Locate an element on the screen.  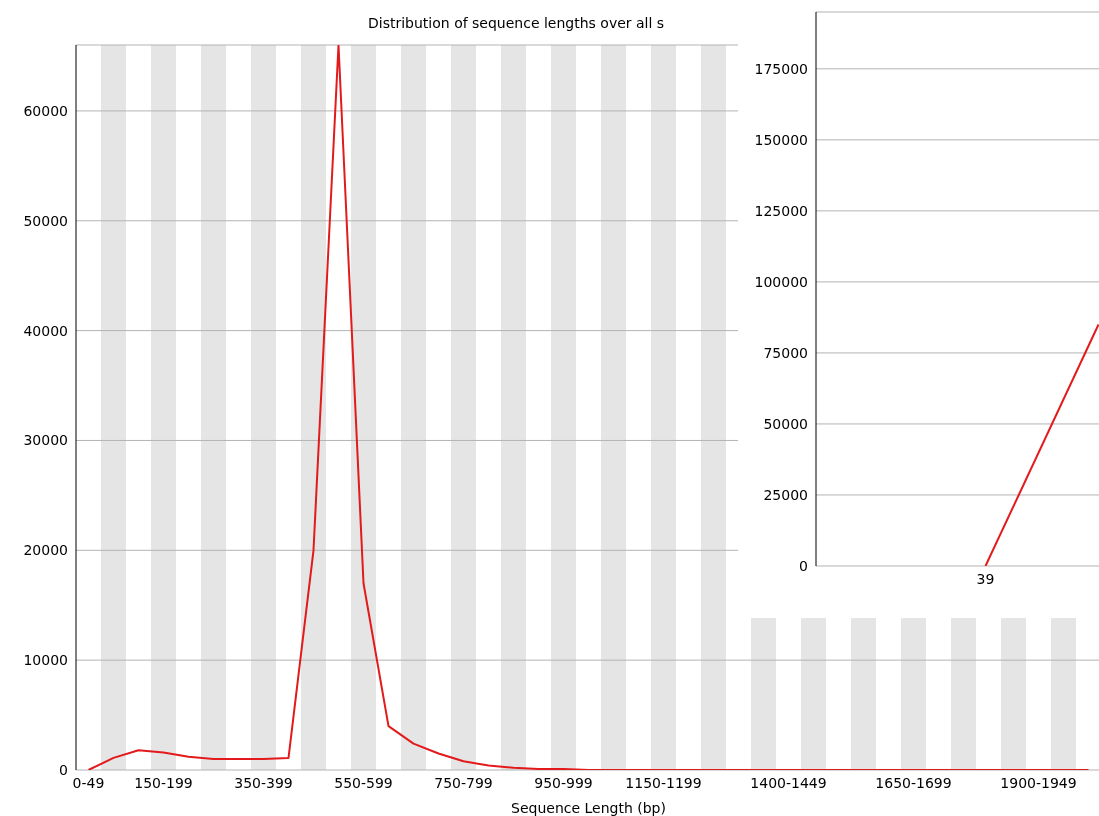
y-tick-label: 20000 is located at coordinates (45, 550).